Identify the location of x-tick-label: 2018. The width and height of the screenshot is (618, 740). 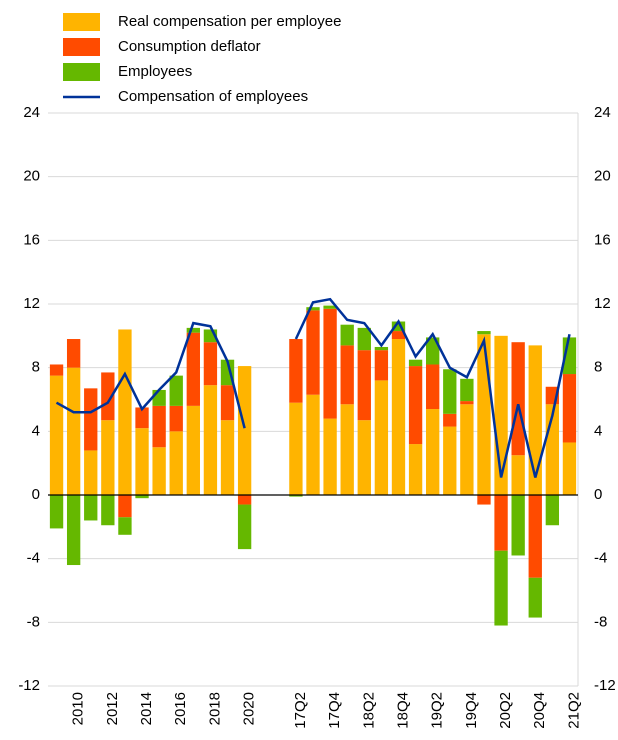
(214, 708).